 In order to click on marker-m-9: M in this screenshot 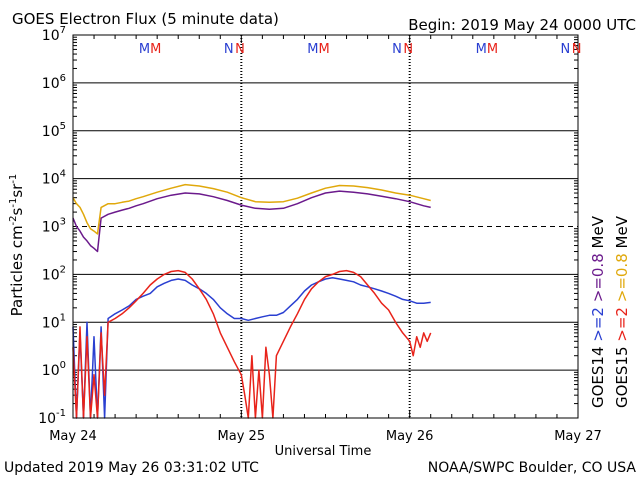, I will do `click(492, 49)`.